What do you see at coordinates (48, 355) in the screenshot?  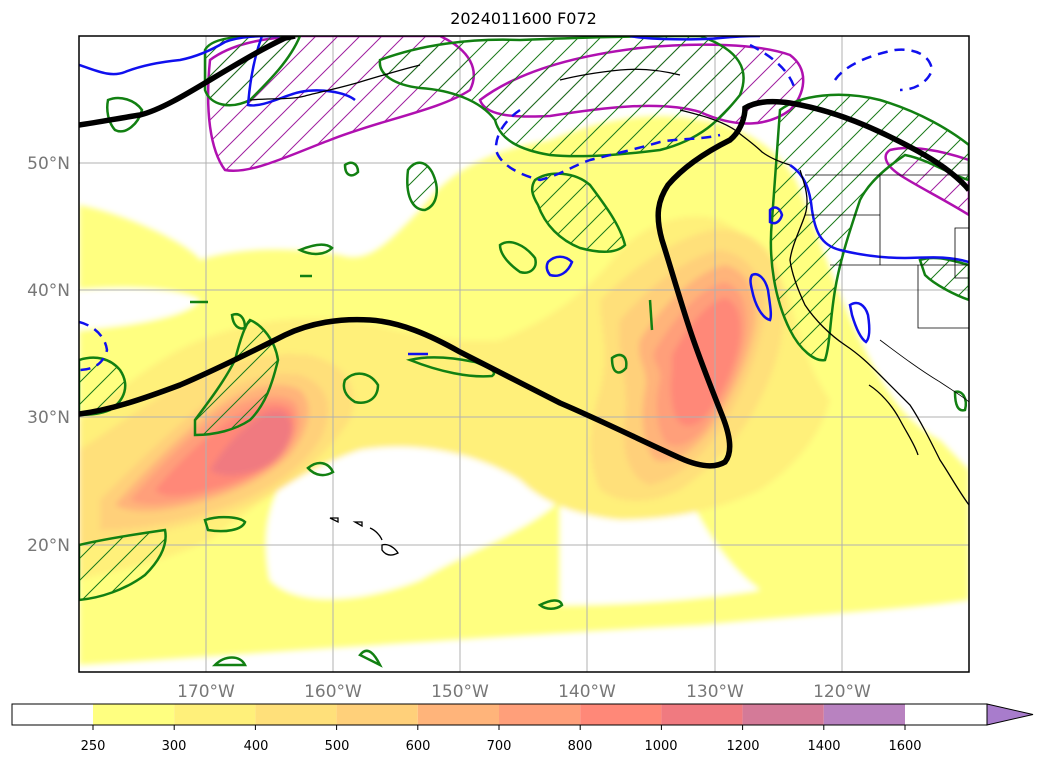 I see `lat-labels: 50°N 40°N 30°N 20°N` at bounding box center [48, 355].